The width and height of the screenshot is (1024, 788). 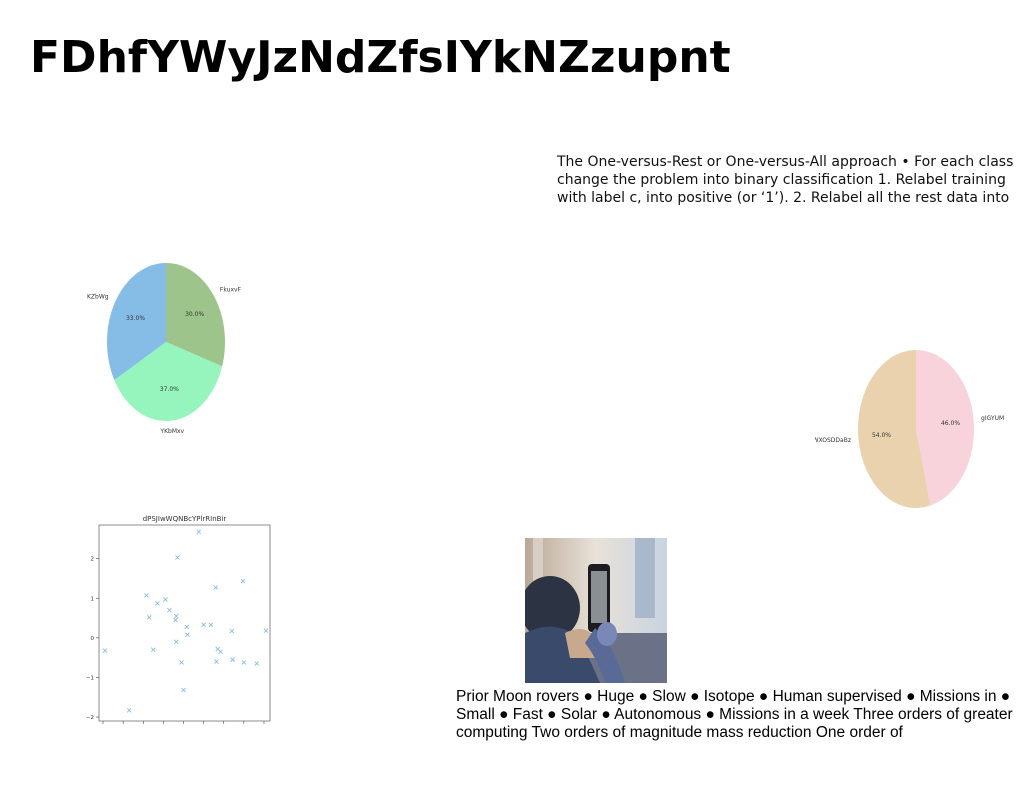 What do you see at coordinates (93, 560) in the screenshot?
I see `y-tick-label: 2` at bounding box center [93, 560].